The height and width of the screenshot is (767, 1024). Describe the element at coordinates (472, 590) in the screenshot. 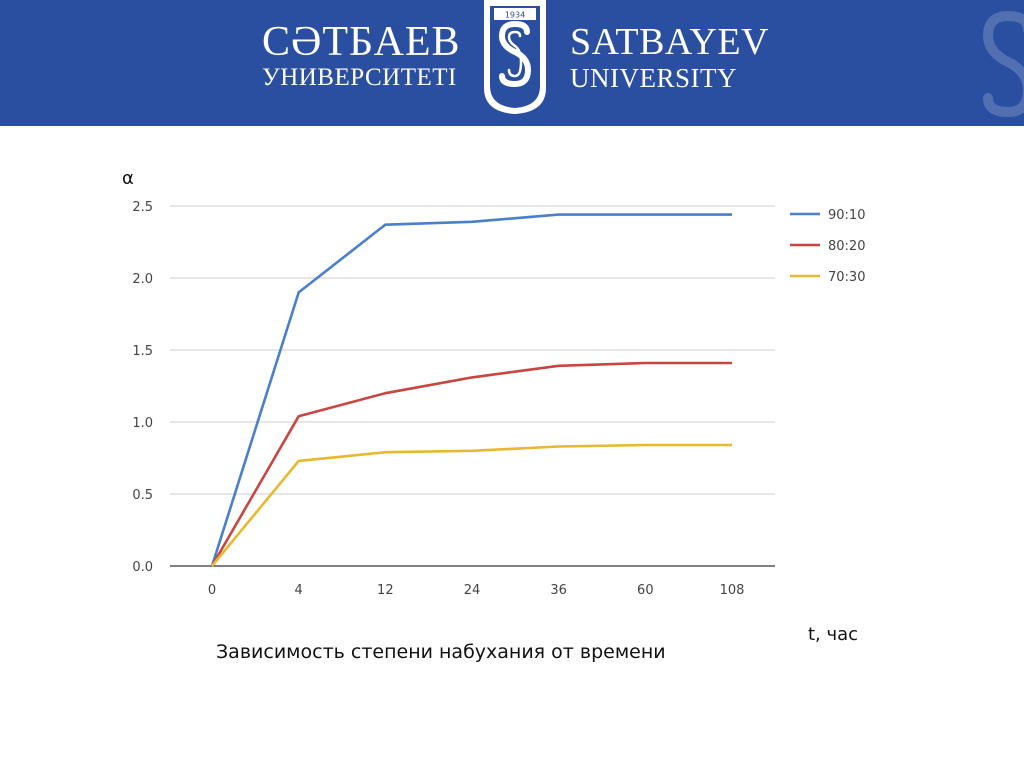

I see `x-tick-label: 24` at that location.